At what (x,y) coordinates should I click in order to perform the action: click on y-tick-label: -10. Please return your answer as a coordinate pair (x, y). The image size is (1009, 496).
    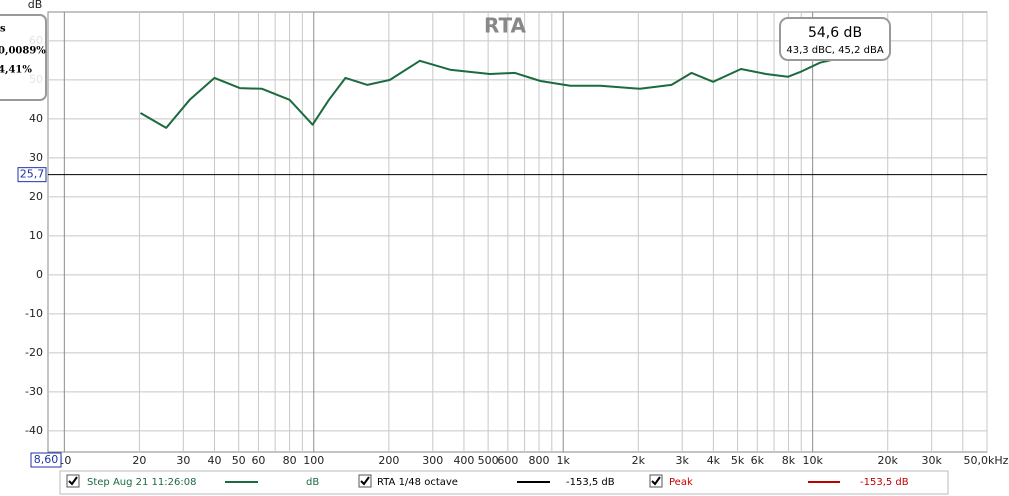
    Looking at the image, I should click on (34, 313).